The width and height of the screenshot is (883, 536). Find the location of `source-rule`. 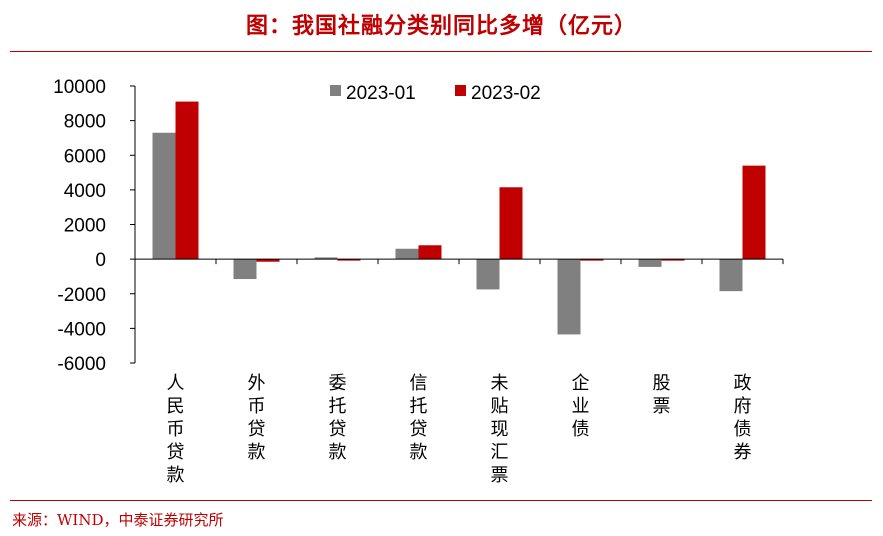

source-rule is located at coordinates (441, 500).